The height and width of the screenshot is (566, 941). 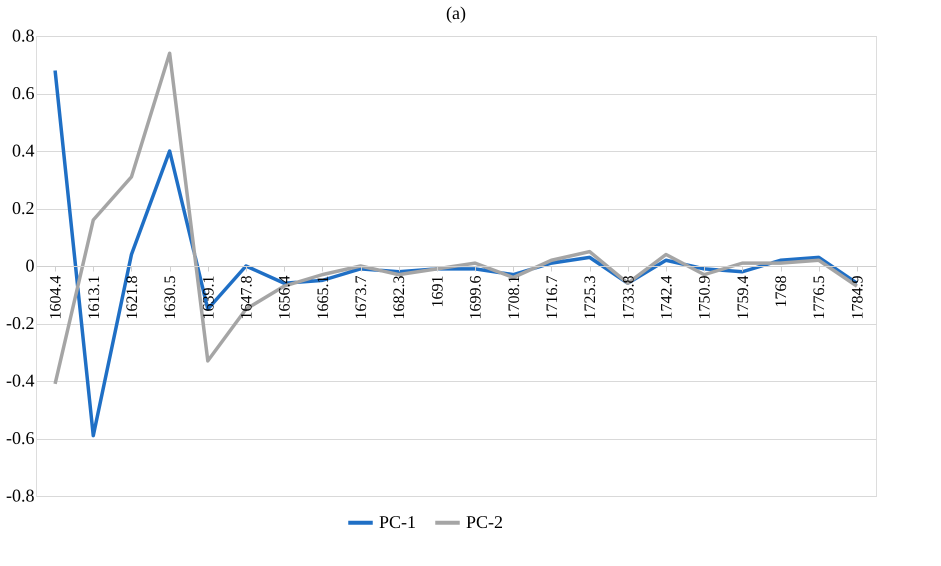 I want to click on x-tick-label: 1768, so click(x=781, y=292).